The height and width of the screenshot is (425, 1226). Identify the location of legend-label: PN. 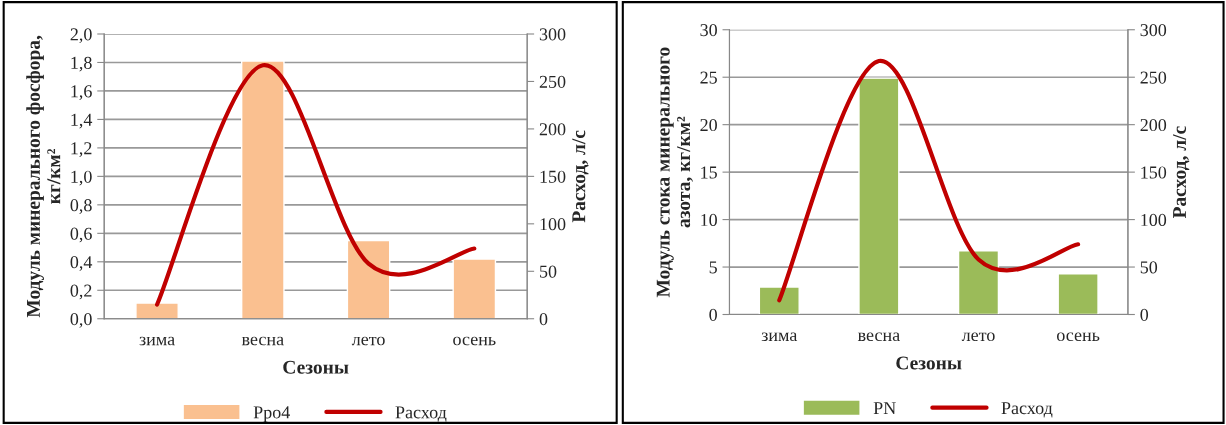
(884, 408).